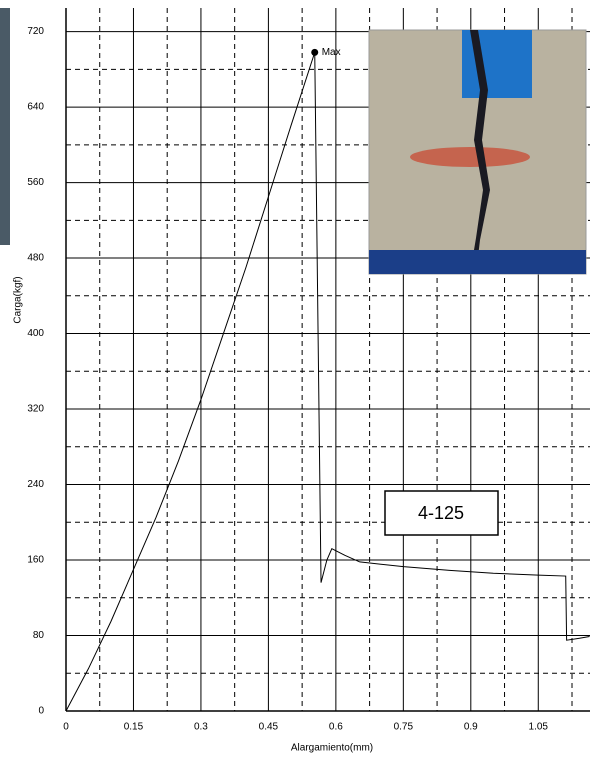 This screenshot has width=592, height=759. I want to click on annotation-box, so click(441, 513).